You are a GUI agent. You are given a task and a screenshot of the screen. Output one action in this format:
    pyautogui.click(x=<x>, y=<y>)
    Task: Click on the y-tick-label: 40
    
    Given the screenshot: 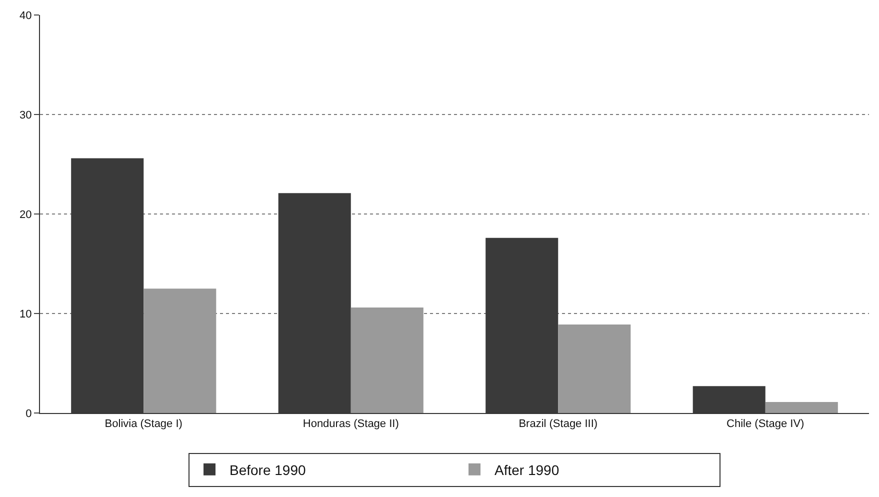 What is the action you would take?
    pyautogui.click(x=26, y=16)
    